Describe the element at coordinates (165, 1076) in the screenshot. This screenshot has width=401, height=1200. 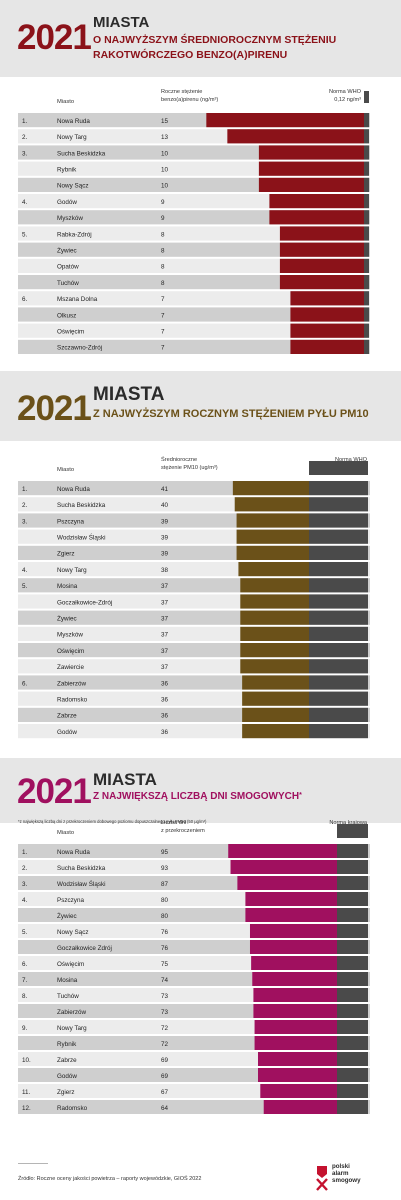
I see `value-label: 69` at that location.